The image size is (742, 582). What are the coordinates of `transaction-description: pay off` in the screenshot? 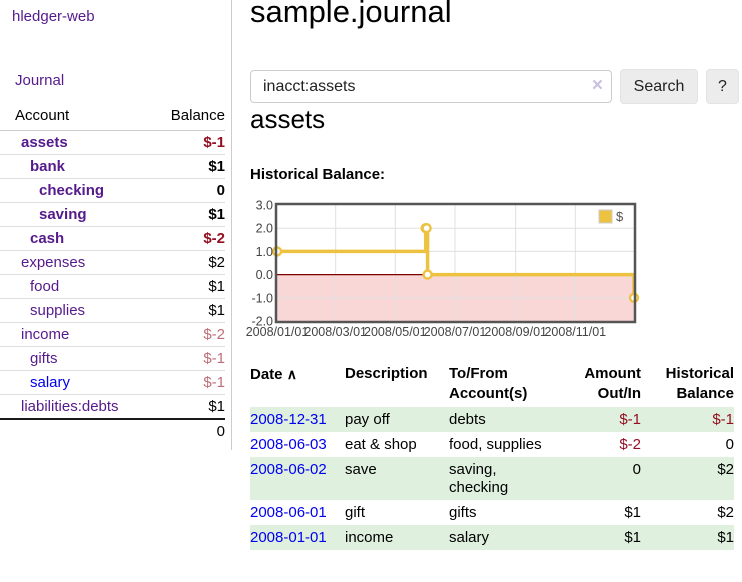 It's located at (367, 419).